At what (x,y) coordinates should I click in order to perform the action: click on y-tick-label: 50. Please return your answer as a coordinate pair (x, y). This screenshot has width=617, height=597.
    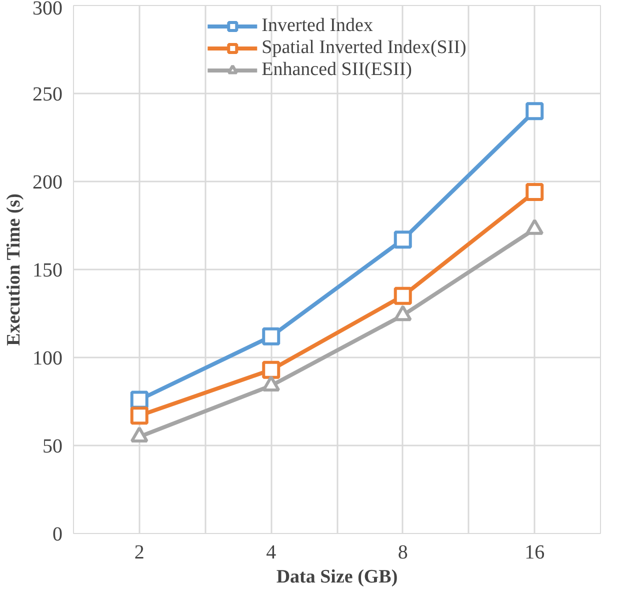
    Looking at the image, I should click on (52, 447).